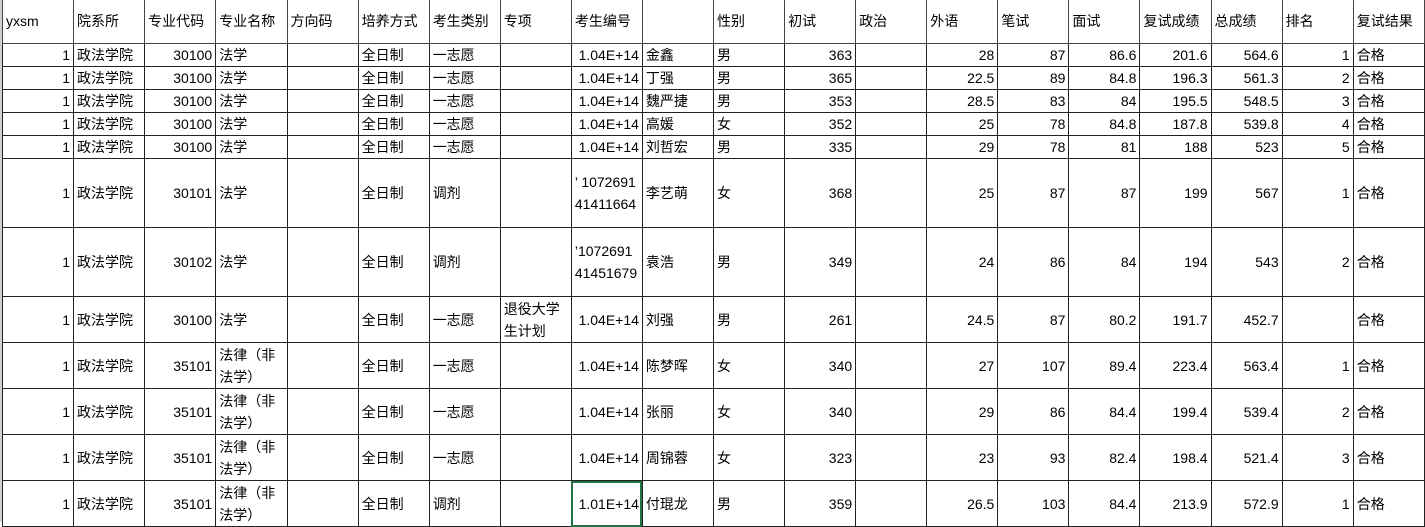 The height and width of the screenshot is (527, 1425). What do you see at coordinates (1104, 262) in the screenshot?
I see `cell: 84` at bounding box center [1104, 262].